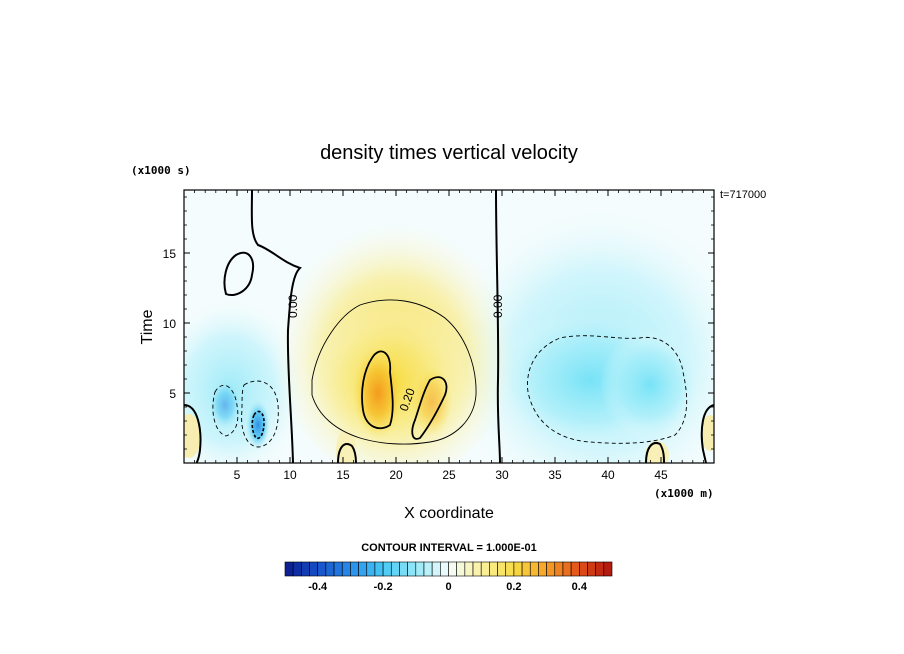 This screenshot has width=904, height=654. I want to click on contour-label-zero-left: 0.00, so click(293, 306).